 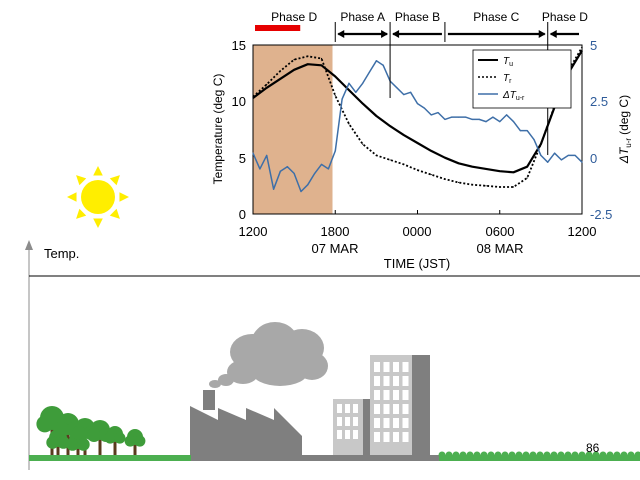 What do you see at coordinates (496, 17) in the screenshot?
I see `phase-label: Phase C` at bounding box center [496, 17].